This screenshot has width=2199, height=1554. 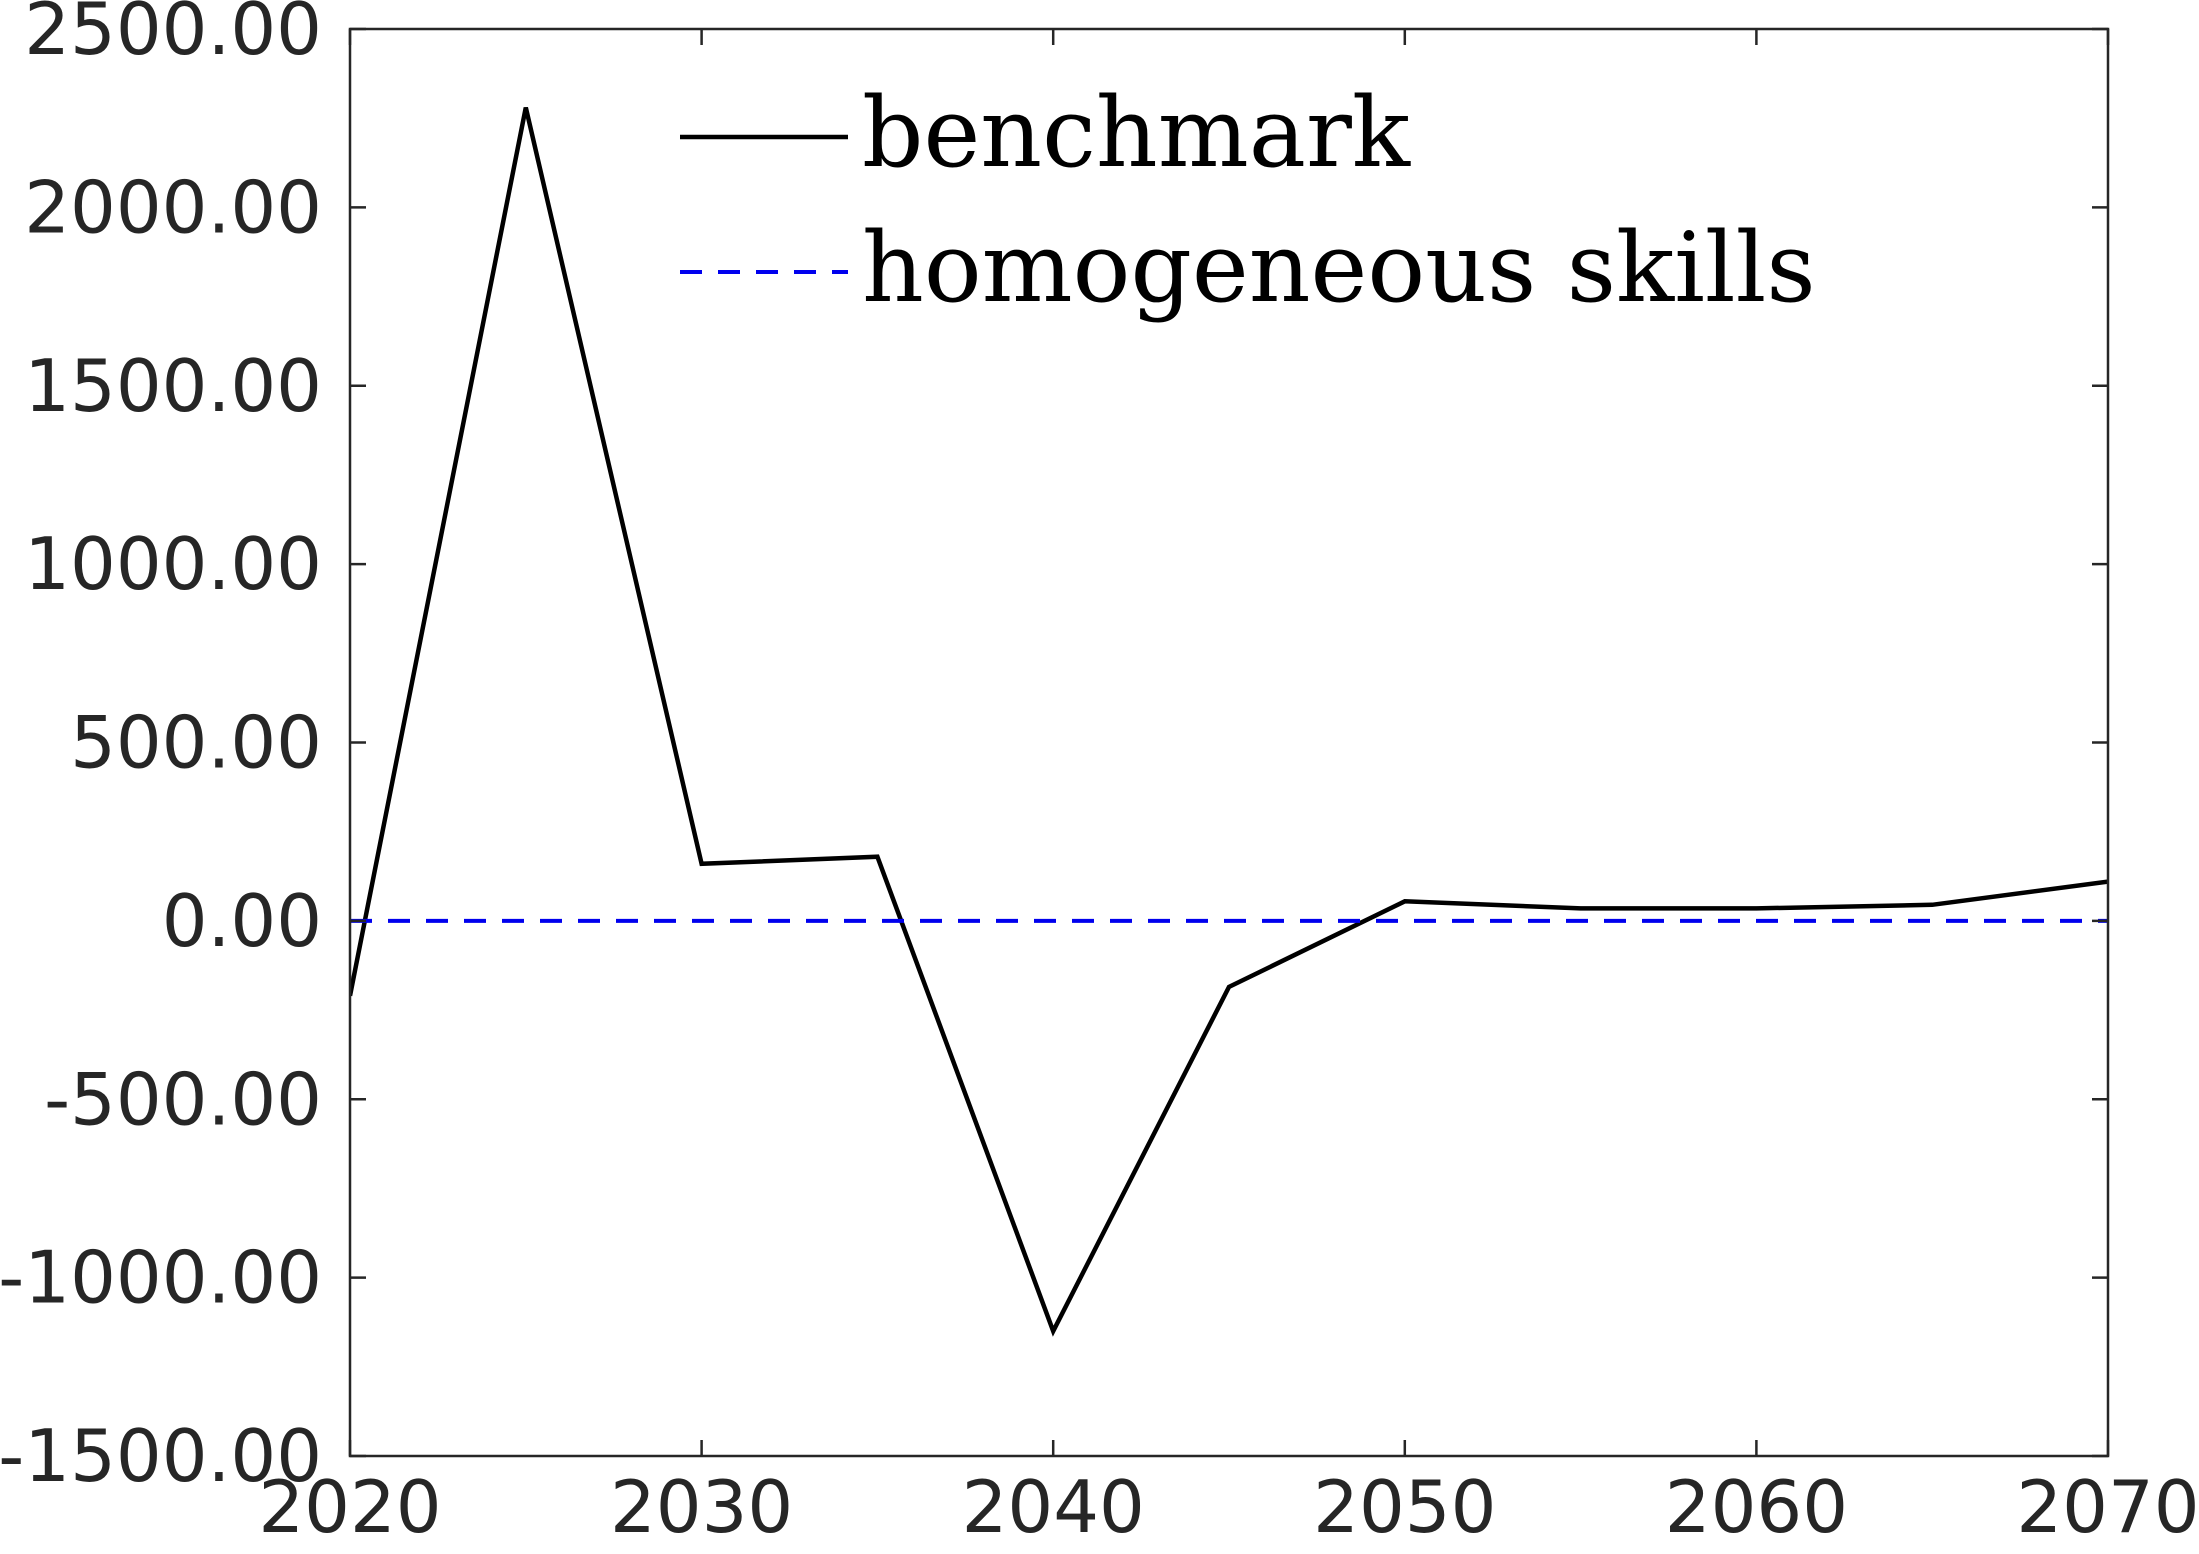 I want to click on x-tick-label: 2070, so click(x=2107, y=1507).